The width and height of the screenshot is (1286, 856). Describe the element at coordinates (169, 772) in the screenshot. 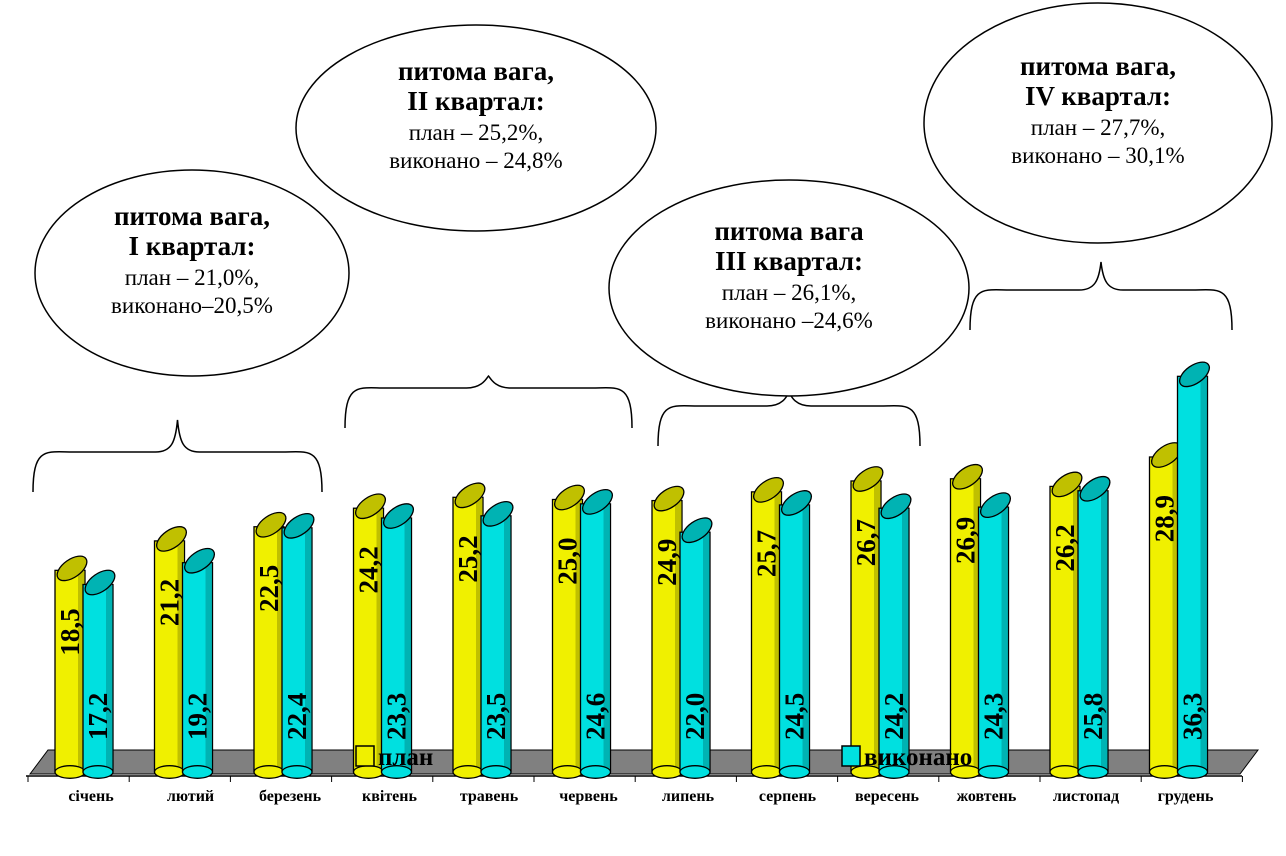

I see `bar-plan-2-base` at that location.